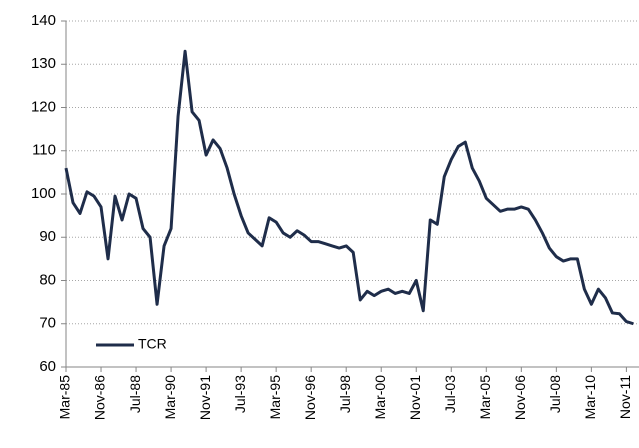 The image size is (639, 448). What do you see at coordinates (43, 193) in the screenshot?
I see `y-tick-label: 100` at bounding box center [43, 193].